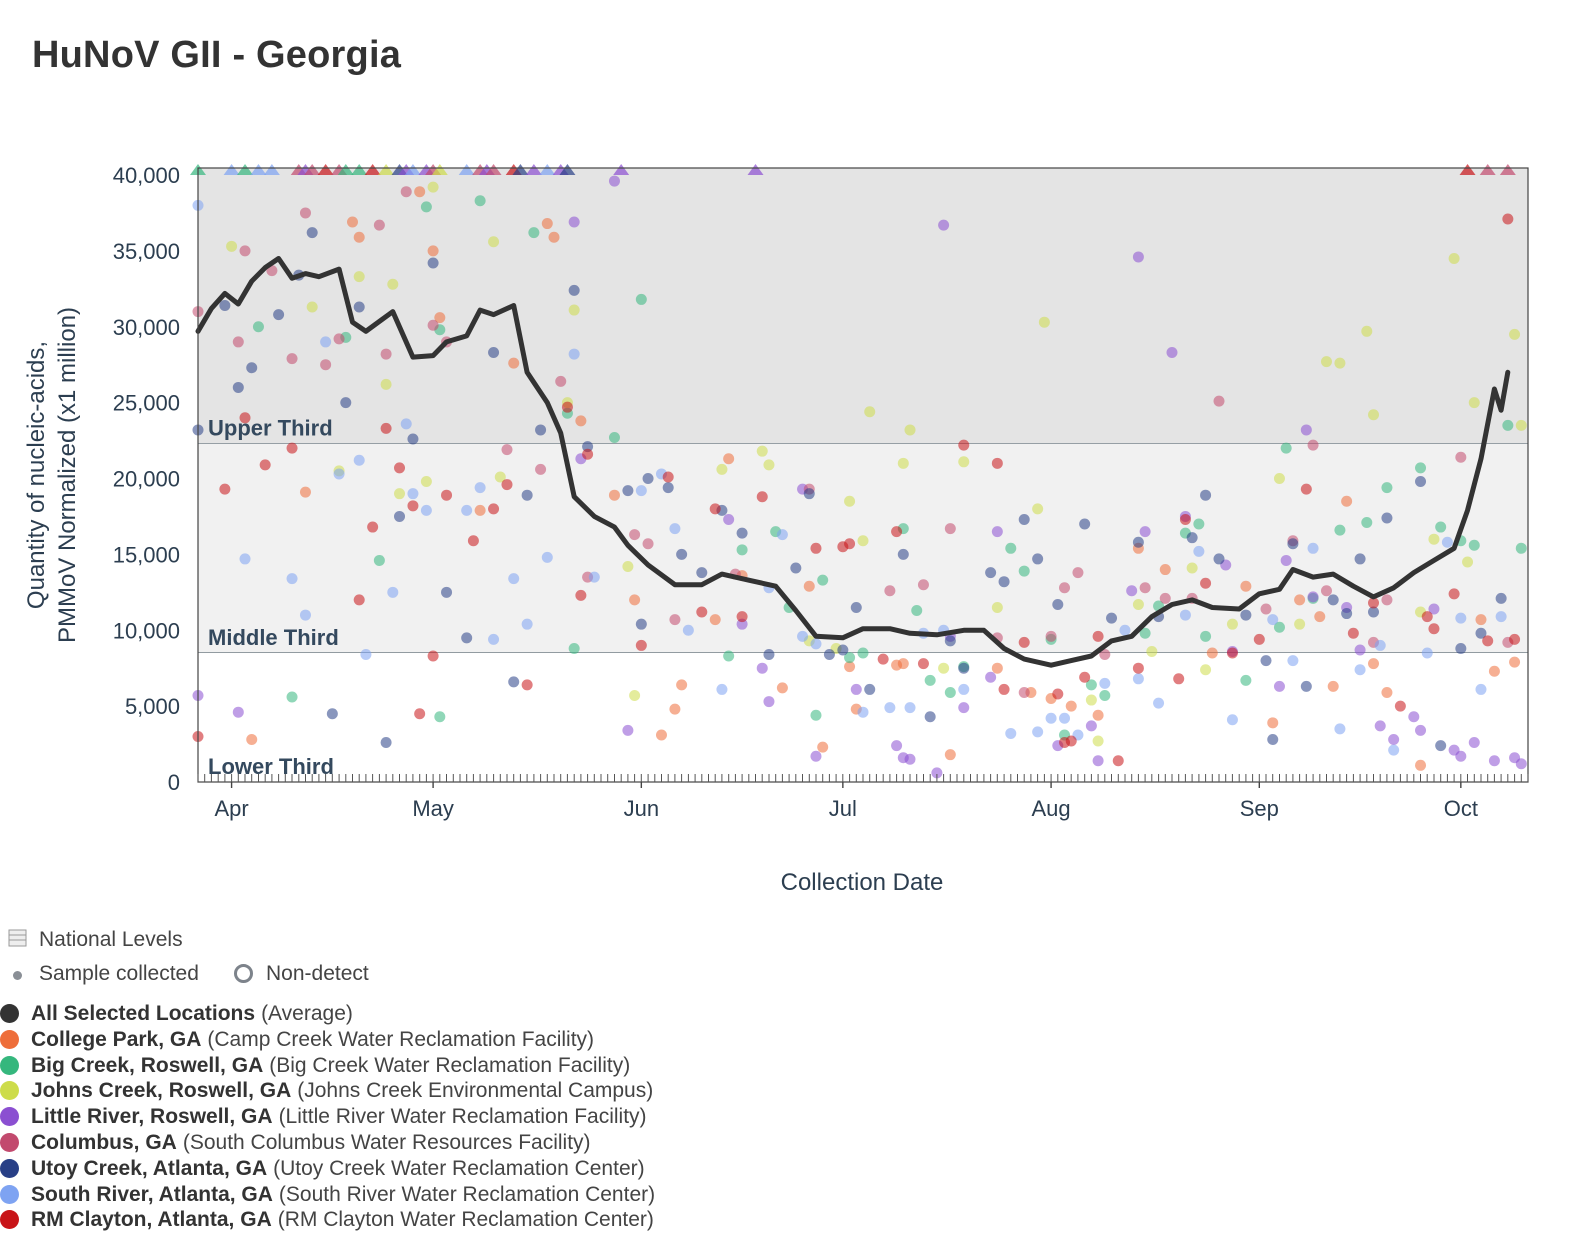 Image resolution: width=1584 pixels, height=1260 pixels. What do you see at coordinates (271, 766) in the screenshot?
I see `band-label-2: Lower Third` at bounding box center [271, 766].